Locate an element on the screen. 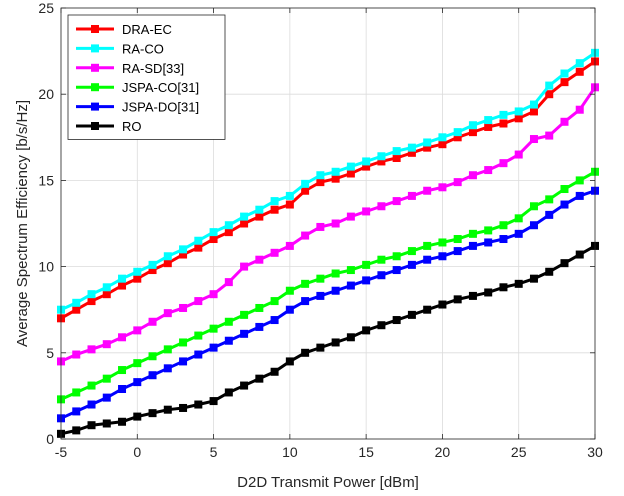 This screenshot has width=624, height=496. legend-label: JSPA-CO[31] is located at coordinates (160, 87).